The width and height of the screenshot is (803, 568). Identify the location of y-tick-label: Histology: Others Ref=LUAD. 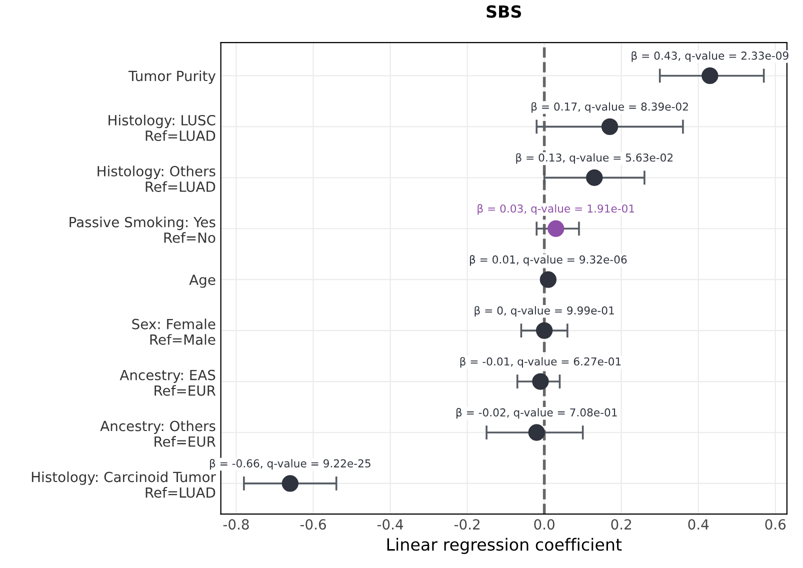
(157, 179).